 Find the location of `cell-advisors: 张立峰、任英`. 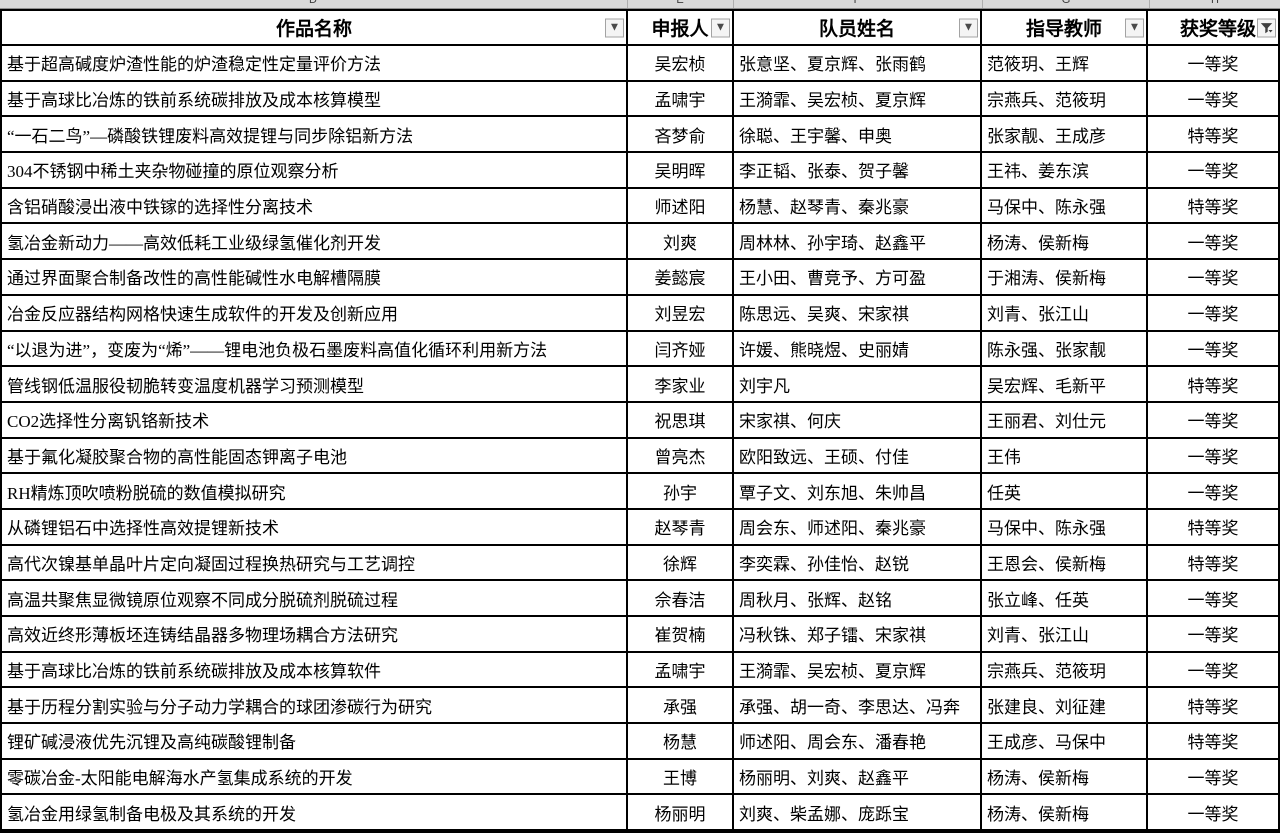

cell-advisors: 张立峰、任英 is located at coordinates (1065, 599).